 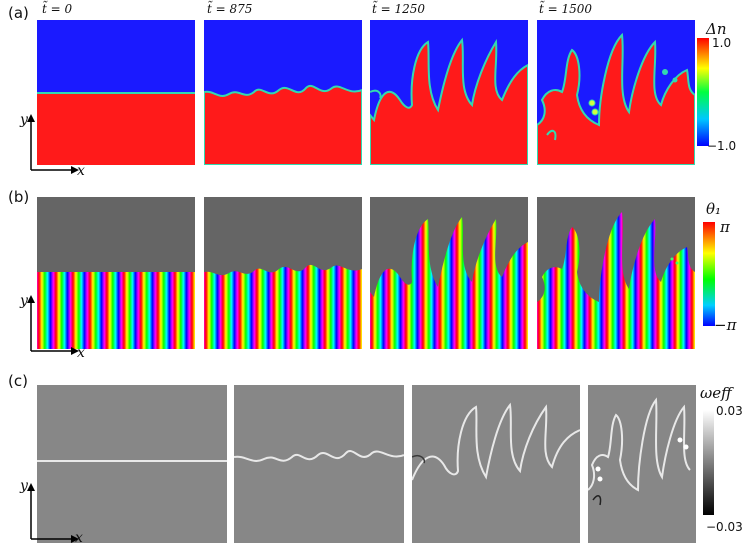 What do you see at coordinates (616, 273) in the screenshot?
I see `phase-panel-t1500` at bounding box center [616, 273].